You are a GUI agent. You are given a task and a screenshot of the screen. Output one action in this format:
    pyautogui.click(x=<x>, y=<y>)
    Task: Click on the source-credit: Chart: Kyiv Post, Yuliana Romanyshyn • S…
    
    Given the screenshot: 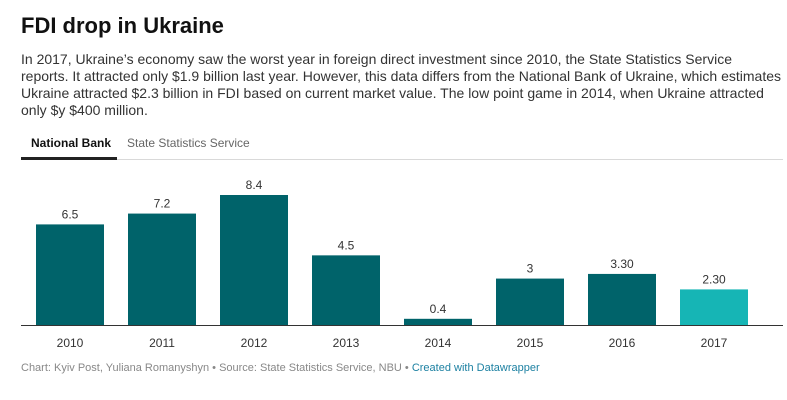 What is the action you would take?
    pyautogui.click(x=216, y=368)
    